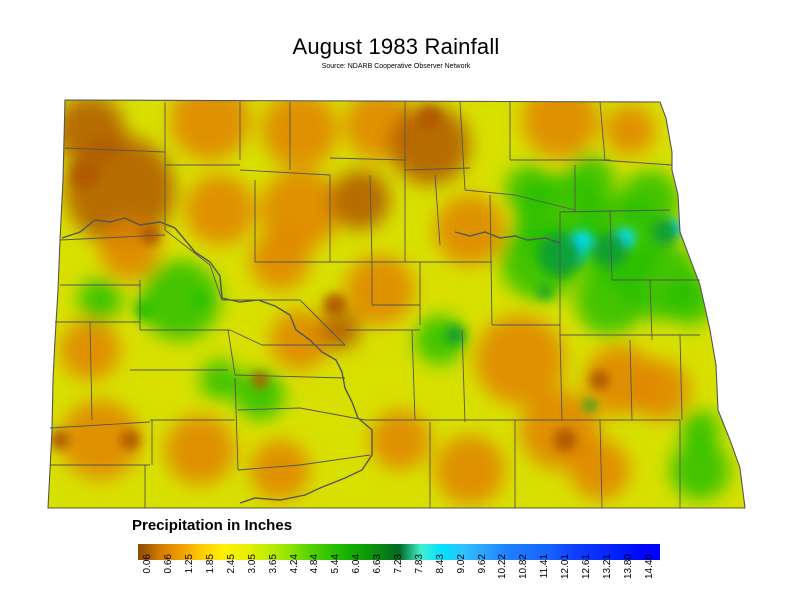 This screenshot has width=792, height=612. What do you see at coordinates (273, 564) in the screenshot?
I see `legend-tick-label: 3.65` at bounding box center [273, 564].